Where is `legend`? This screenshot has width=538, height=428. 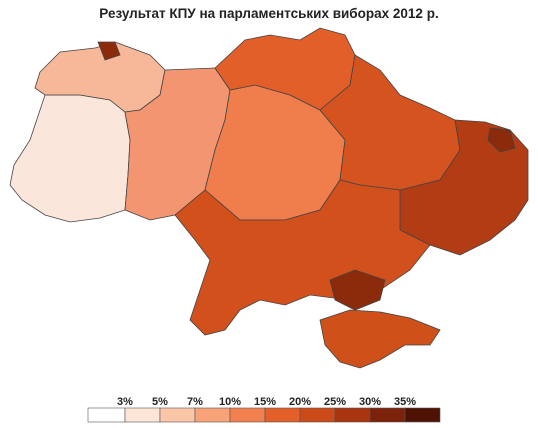 legend is located at coordinates (264, 415).